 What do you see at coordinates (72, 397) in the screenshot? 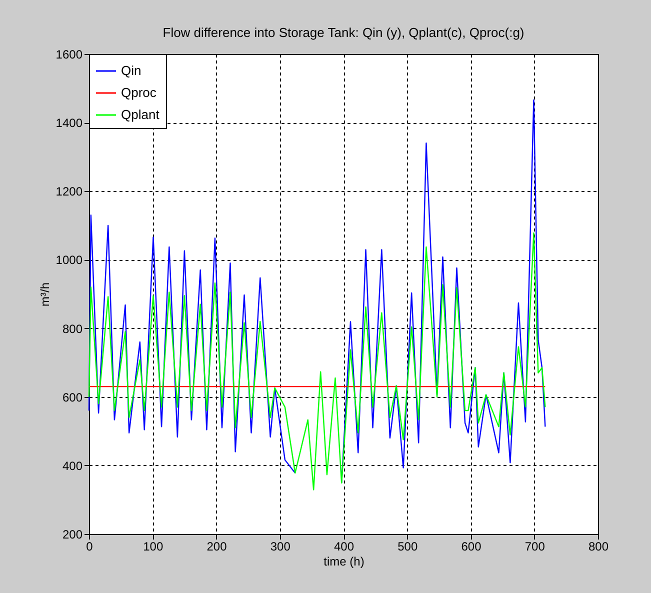
I see `y-tick-label: 600` at bounding box center [72, 397].